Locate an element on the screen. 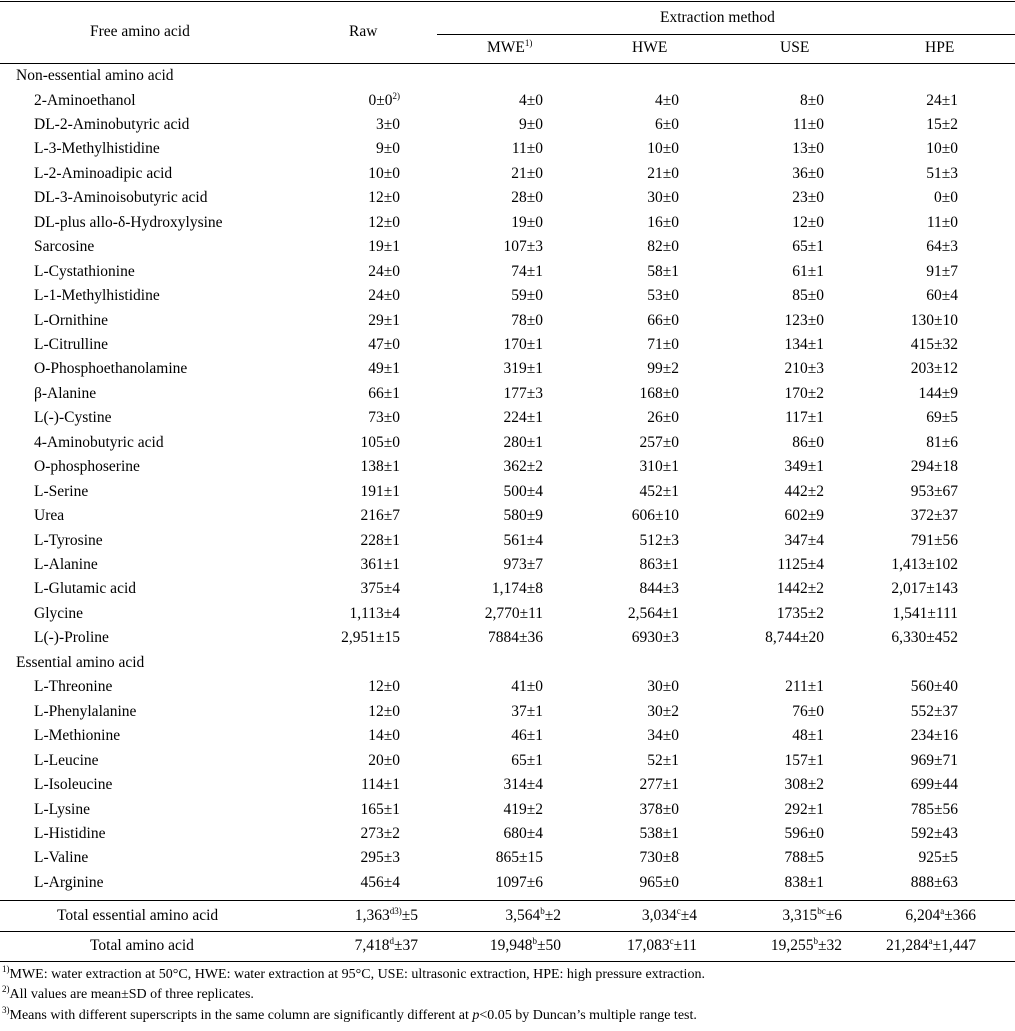 Image resolution: width=1015 pixels, height=1031 pixels. total-value-main: 3,564 is located at coordinates (523, 915).